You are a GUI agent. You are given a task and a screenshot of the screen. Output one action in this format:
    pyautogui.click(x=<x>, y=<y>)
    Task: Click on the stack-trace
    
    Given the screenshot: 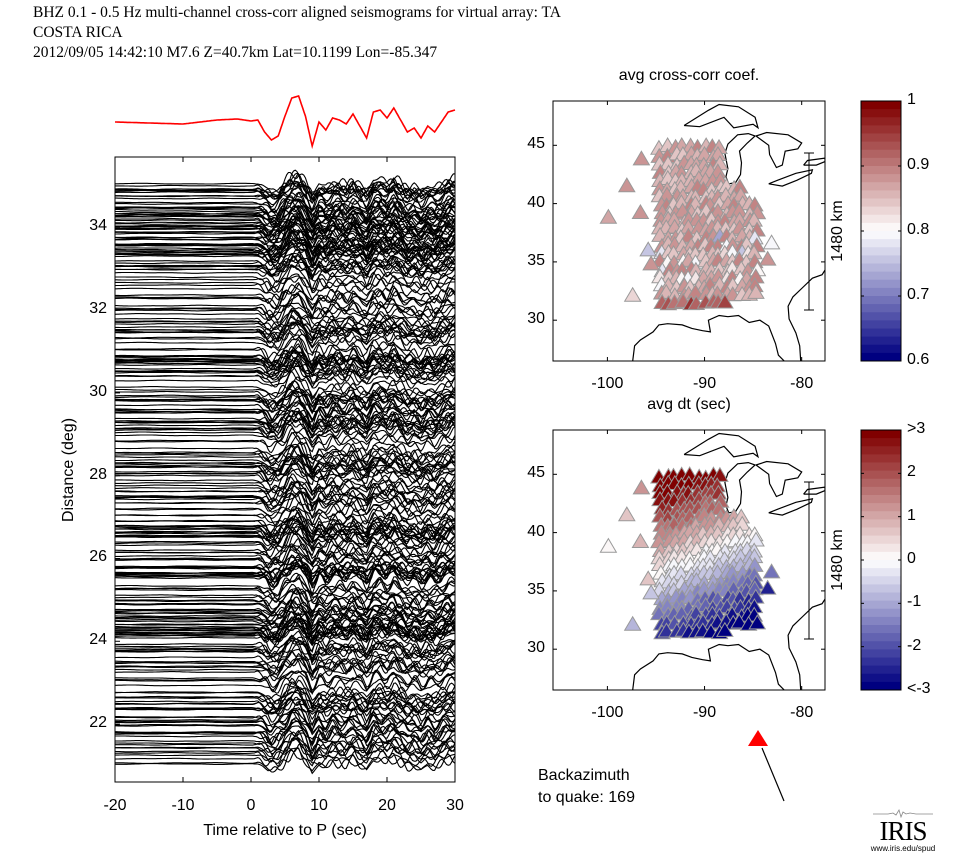 What is the action you would take?
    pyautogui.click(x=285, y=122)
    